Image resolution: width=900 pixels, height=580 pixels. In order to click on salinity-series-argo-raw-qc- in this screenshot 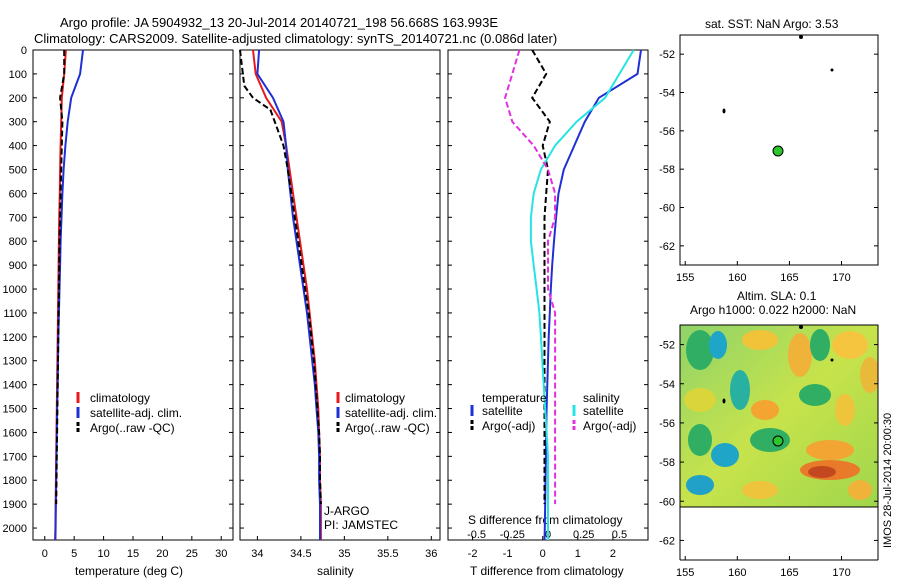, I will do `click(280, 277)`.